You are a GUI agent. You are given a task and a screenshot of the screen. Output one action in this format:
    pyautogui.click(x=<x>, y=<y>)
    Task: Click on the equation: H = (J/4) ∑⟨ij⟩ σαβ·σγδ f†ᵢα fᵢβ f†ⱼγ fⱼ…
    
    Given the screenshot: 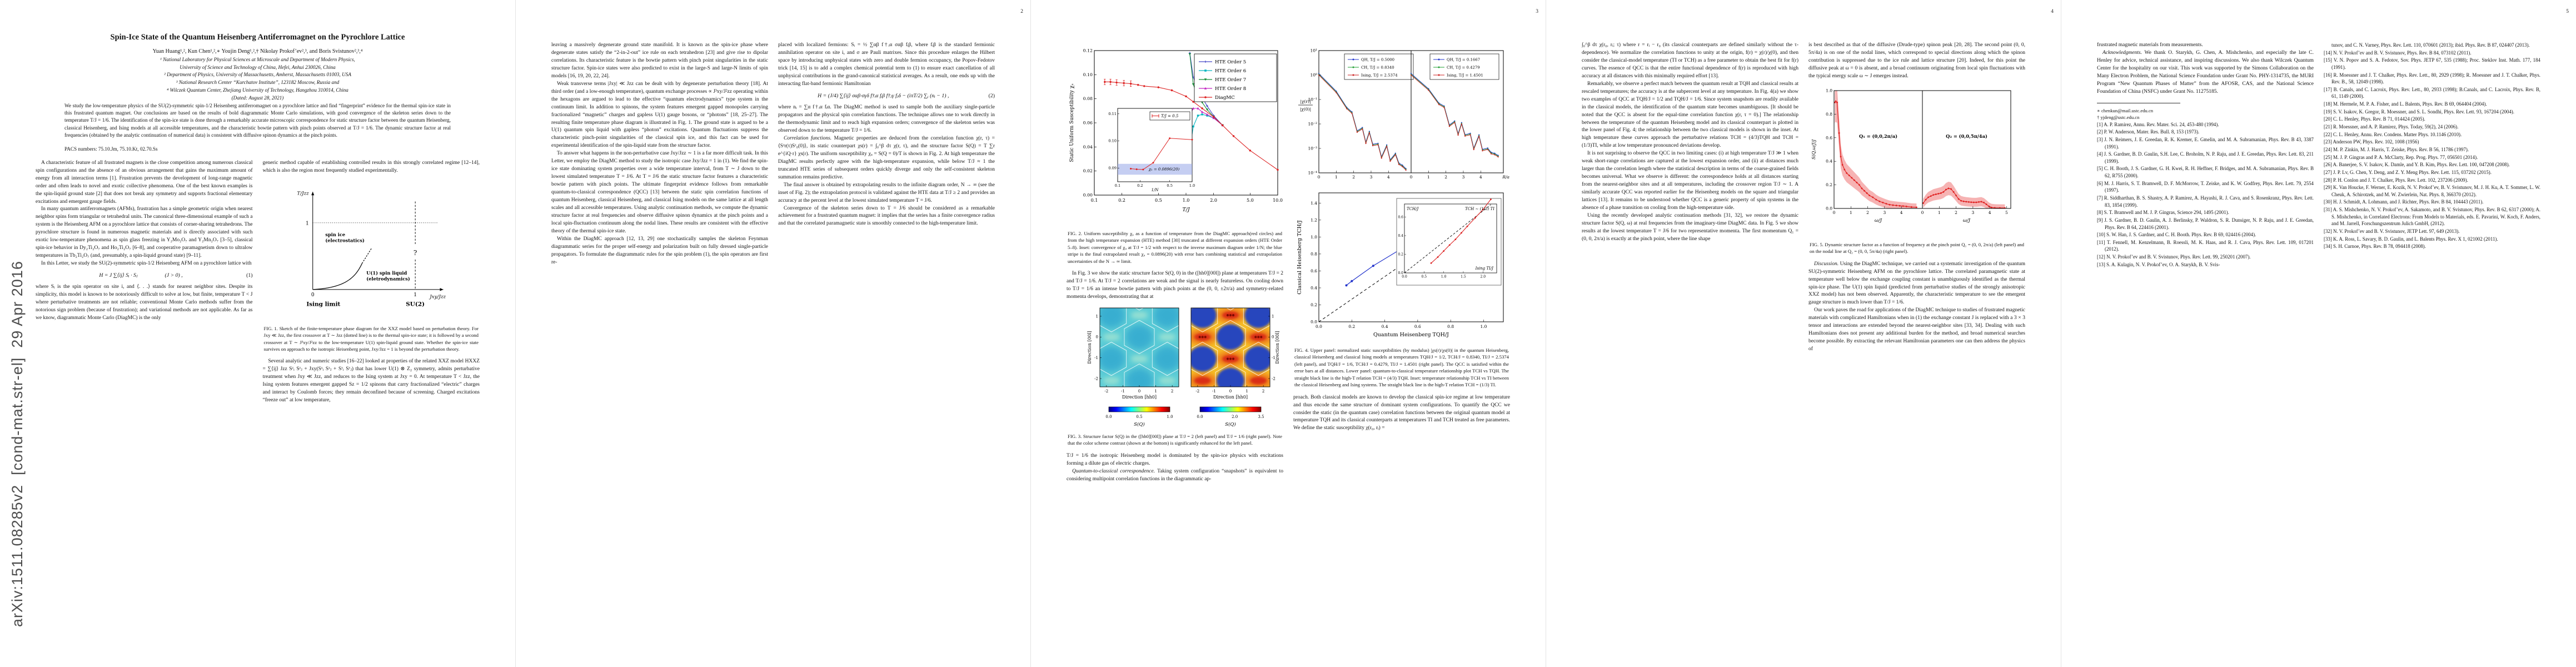 What is the action you would take?
    pyautogui.click(x=906, y=95)
    